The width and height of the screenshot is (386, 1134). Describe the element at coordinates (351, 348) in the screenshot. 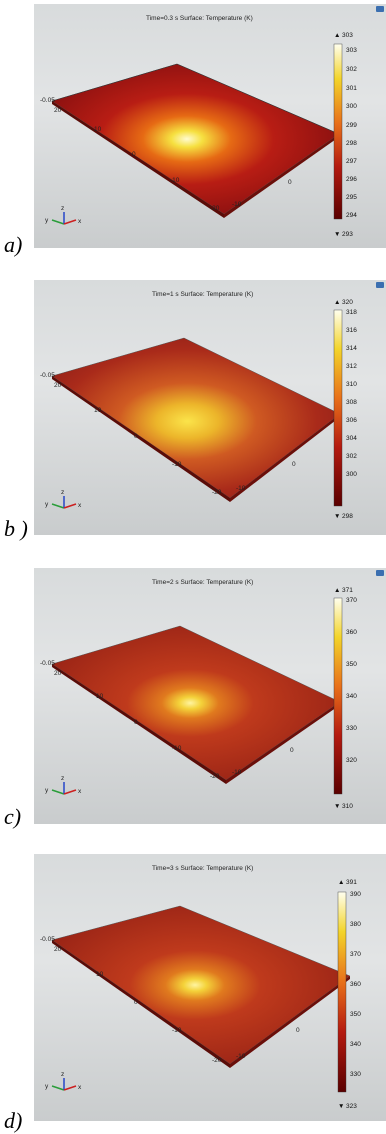

I see `svg-text: 314` at that location.